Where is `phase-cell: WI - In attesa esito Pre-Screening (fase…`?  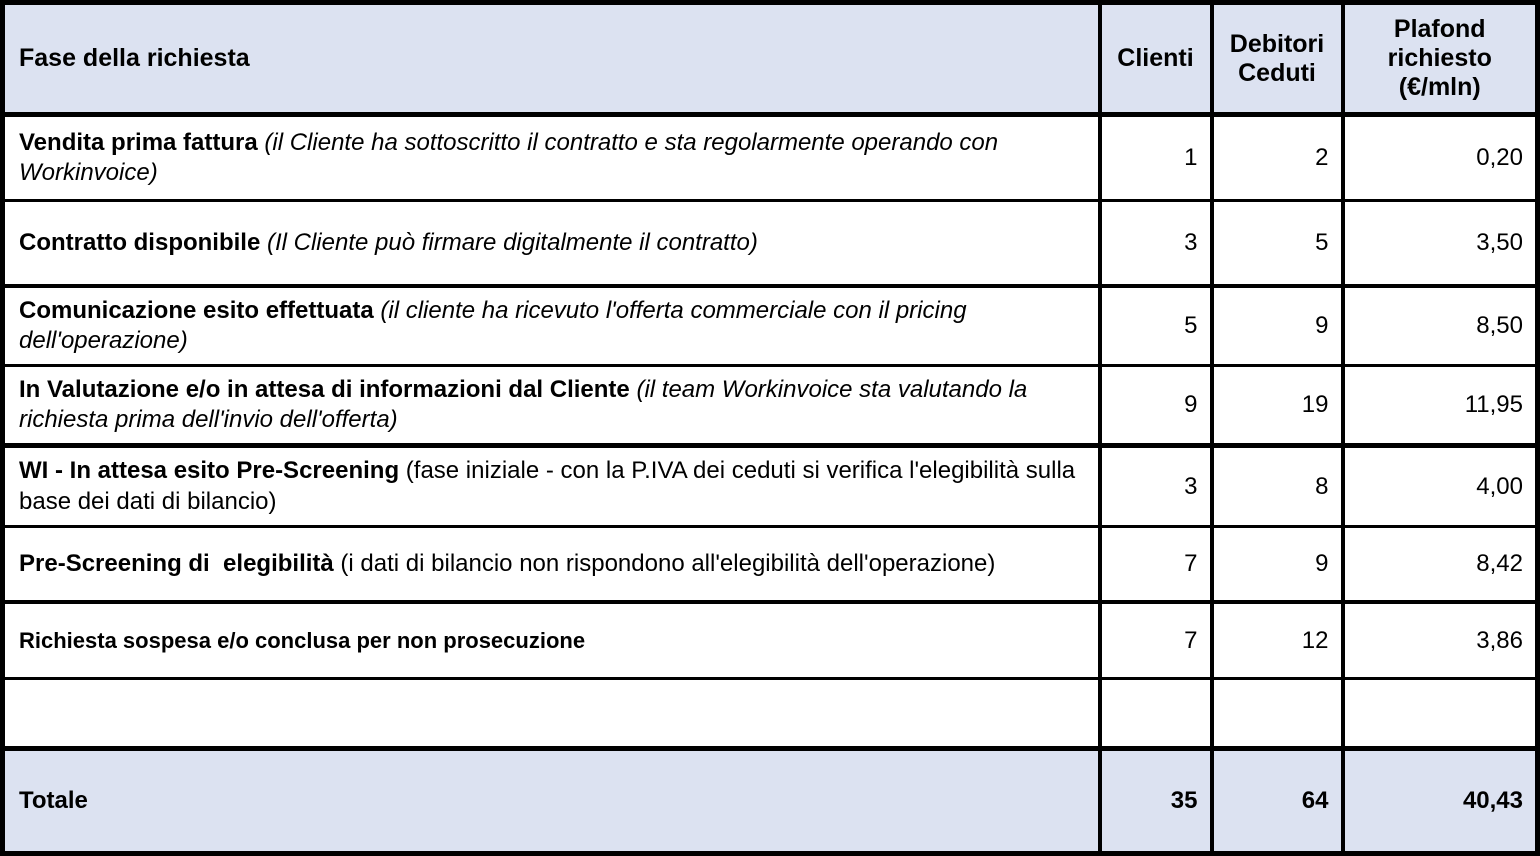
phase-cell: WI - In attesa esito Pre-Screening (fase… is located at coordinates (551, 485).